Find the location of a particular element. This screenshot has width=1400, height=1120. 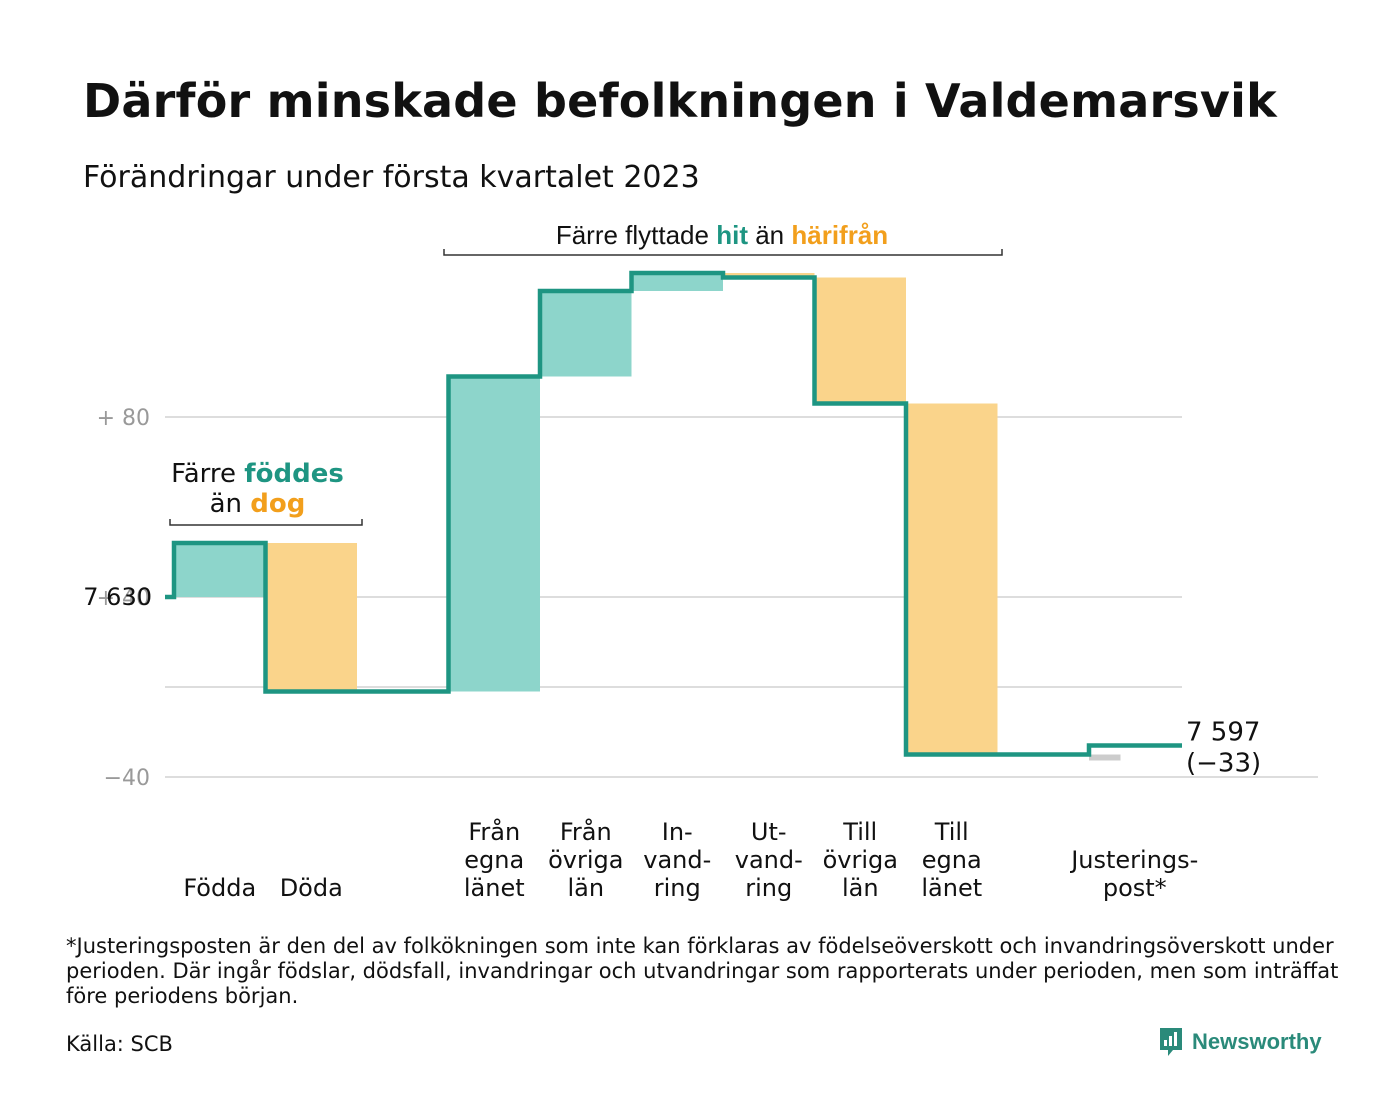

migration-annotation: Färre flyttade hit än härifrån is located at coordinates (722, 235).